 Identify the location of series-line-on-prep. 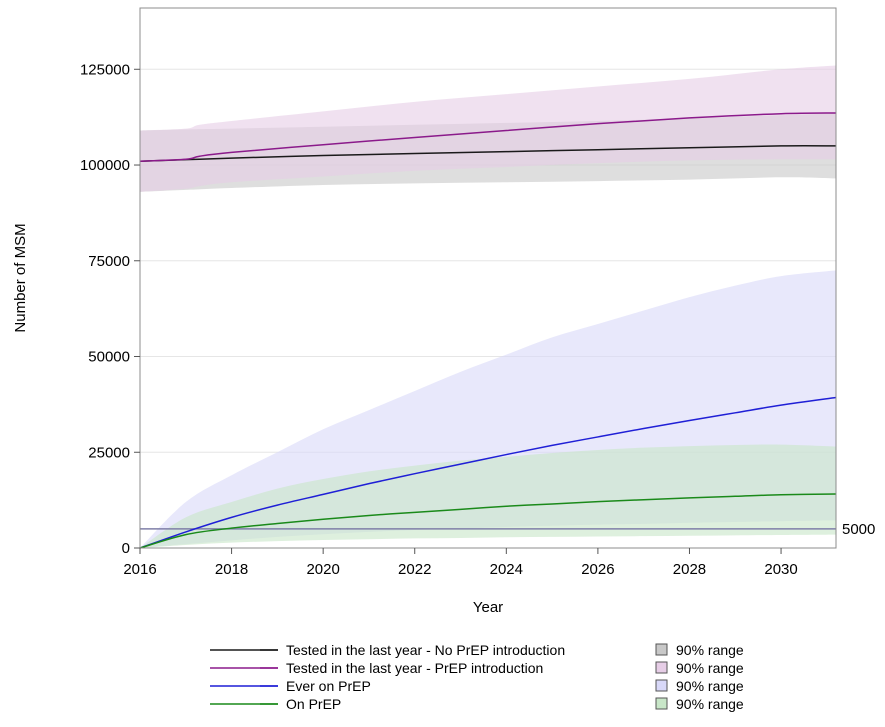
(488, 521).